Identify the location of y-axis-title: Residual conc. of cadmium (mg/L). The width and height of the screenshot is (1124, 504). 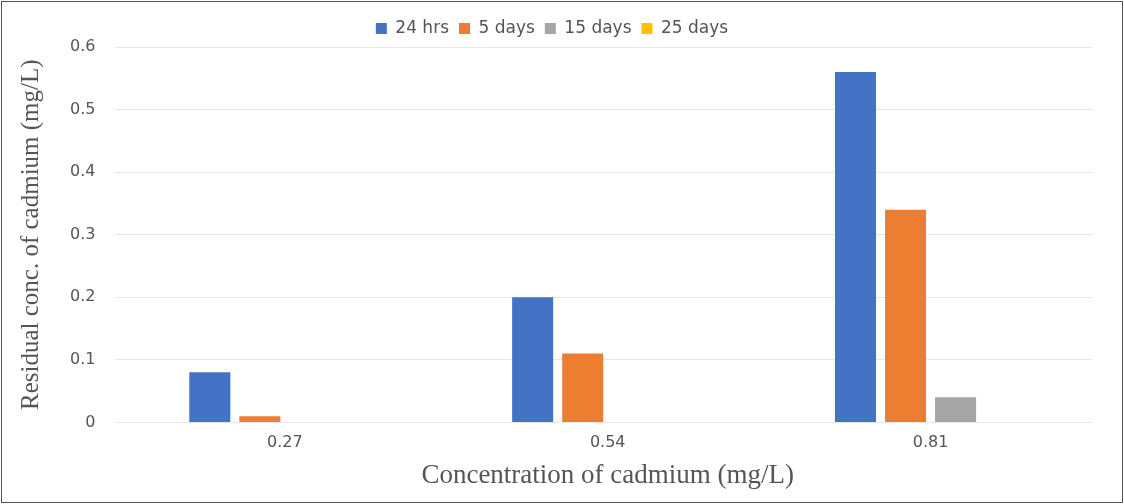
(29, 234).